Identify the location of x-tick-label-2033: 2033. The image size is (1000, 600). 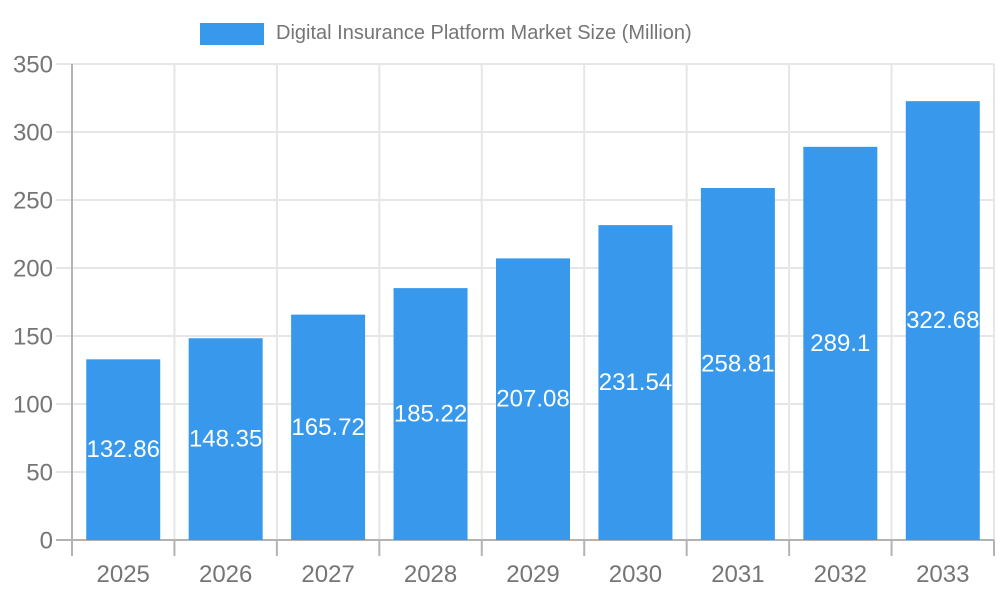
(942, 574).